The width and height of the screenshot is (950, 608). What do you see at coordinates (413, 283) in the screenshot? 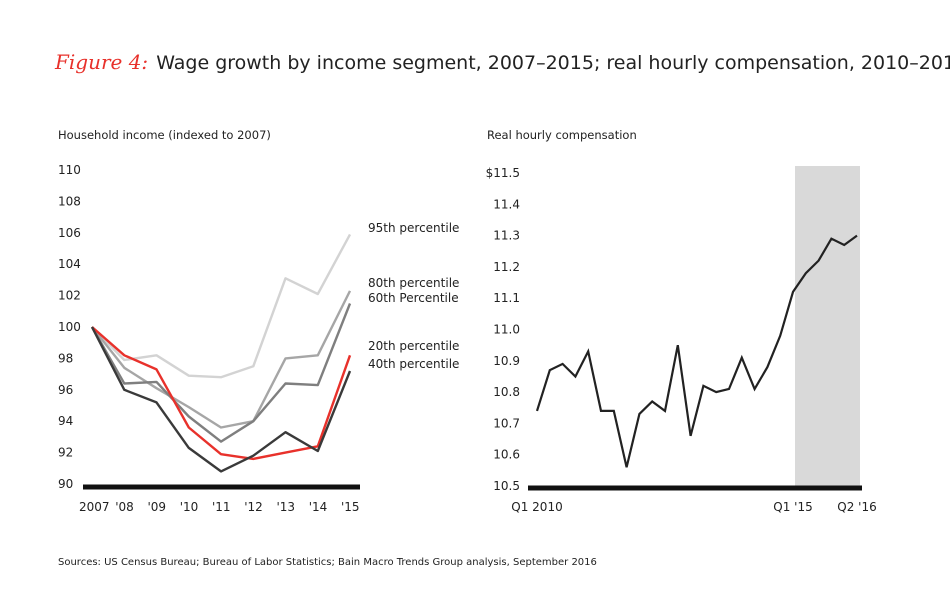
I see `left-series-label-1: 80th percentile` at bounding box center [413, 283].